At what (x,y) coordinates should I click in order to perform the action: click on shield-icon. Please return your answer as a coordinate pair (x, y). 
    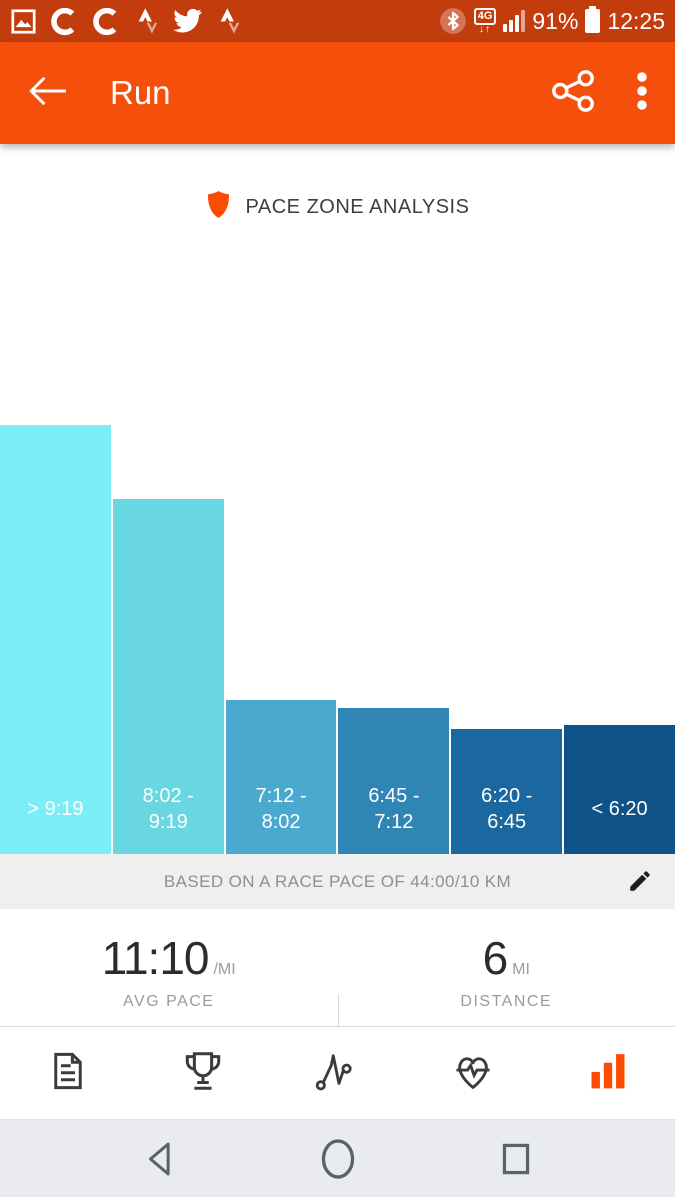
    Looking at the image, I should click on (218, 207).